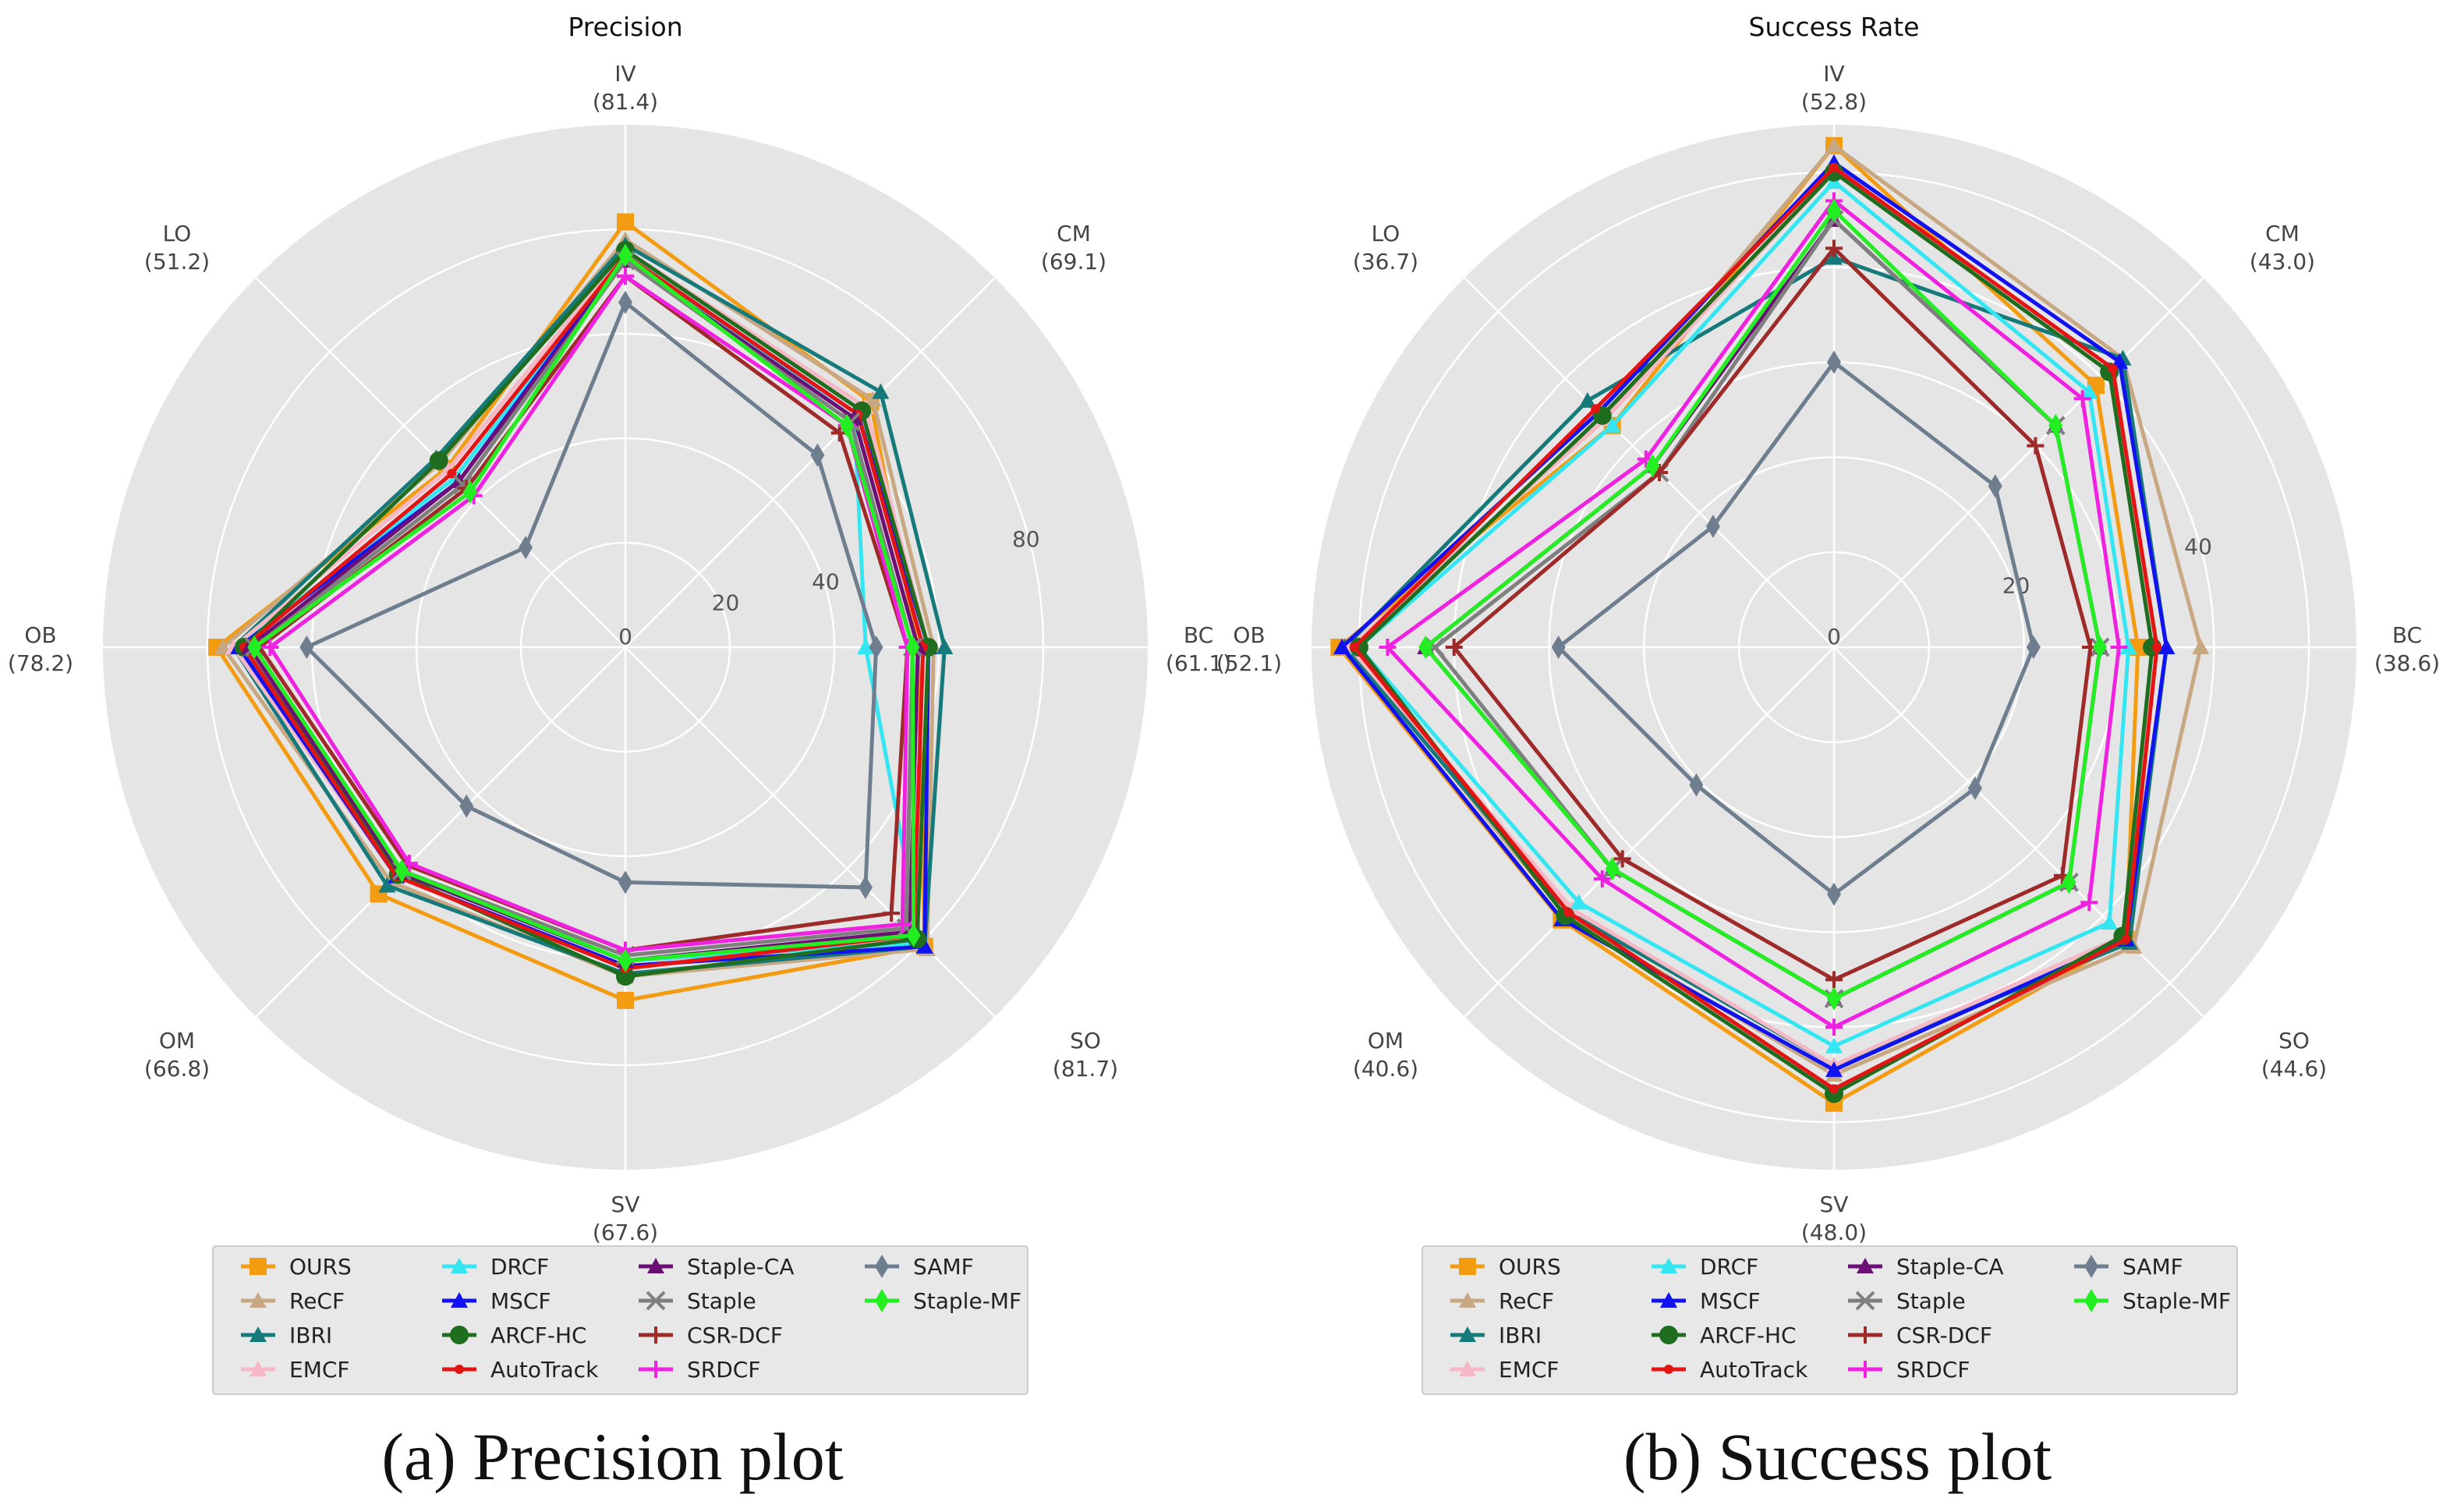 The height and width of the screenshot is (1512, 2450). I want to click on chart-title: Precision, so click(625, 27).